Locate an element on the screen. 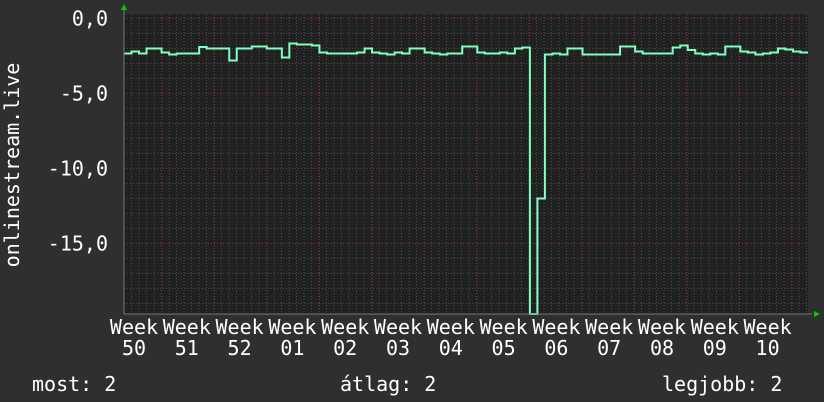  x-tick-label-number: 01 is located at coordinates (292, 348).